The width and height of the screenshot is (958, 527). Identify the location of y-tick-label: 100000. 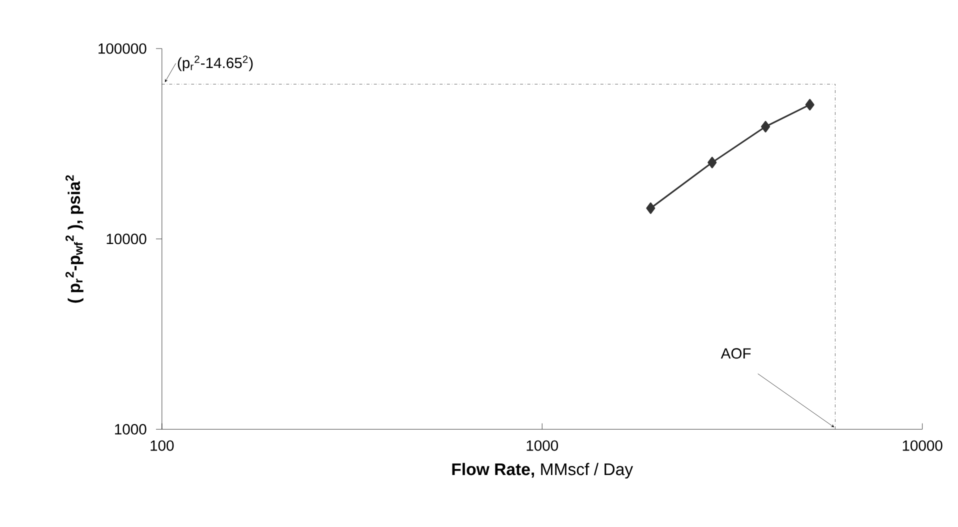
(122, 48).